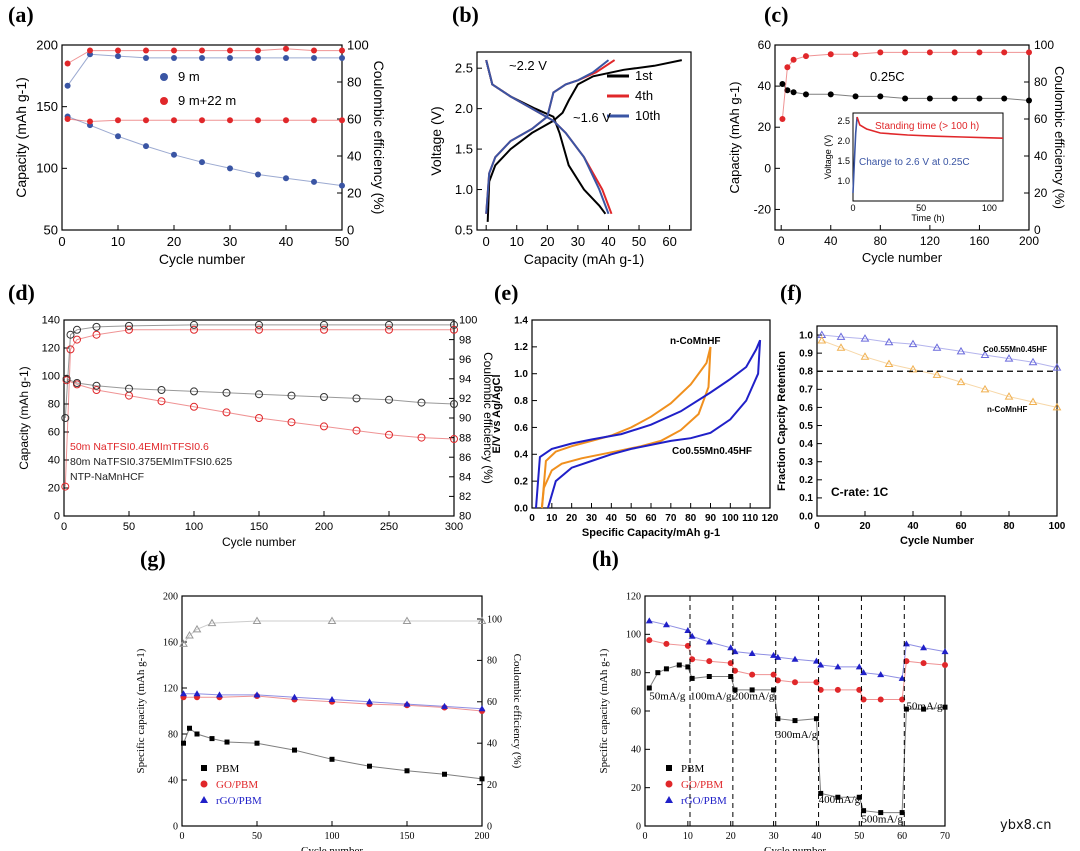 The height and width of the screenshot is (851, 1080). What do you see at coordinates (636, 750) in the screenshot?
I see `y-tick-label-h: 40` at bounding box center [636, 750].